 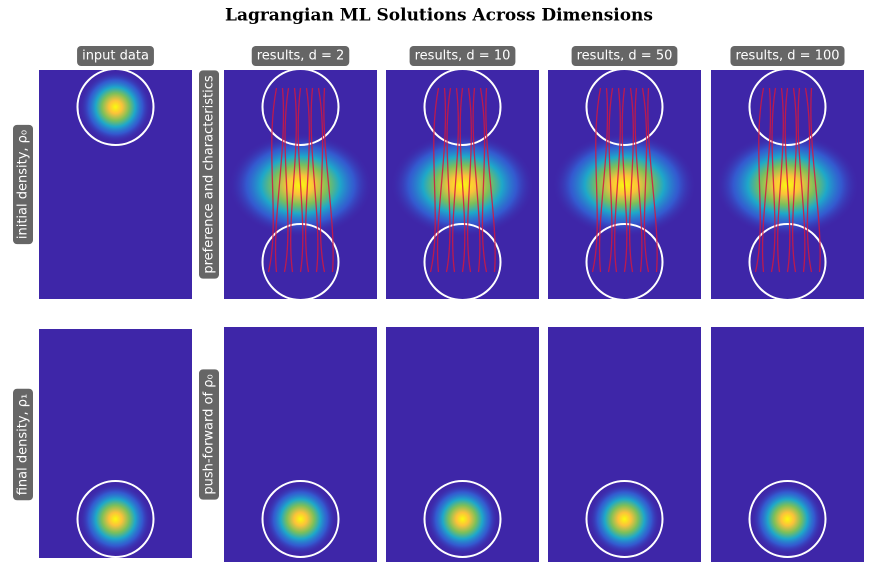 I want to click on label-badge: input data, so click(x=115, y=56).